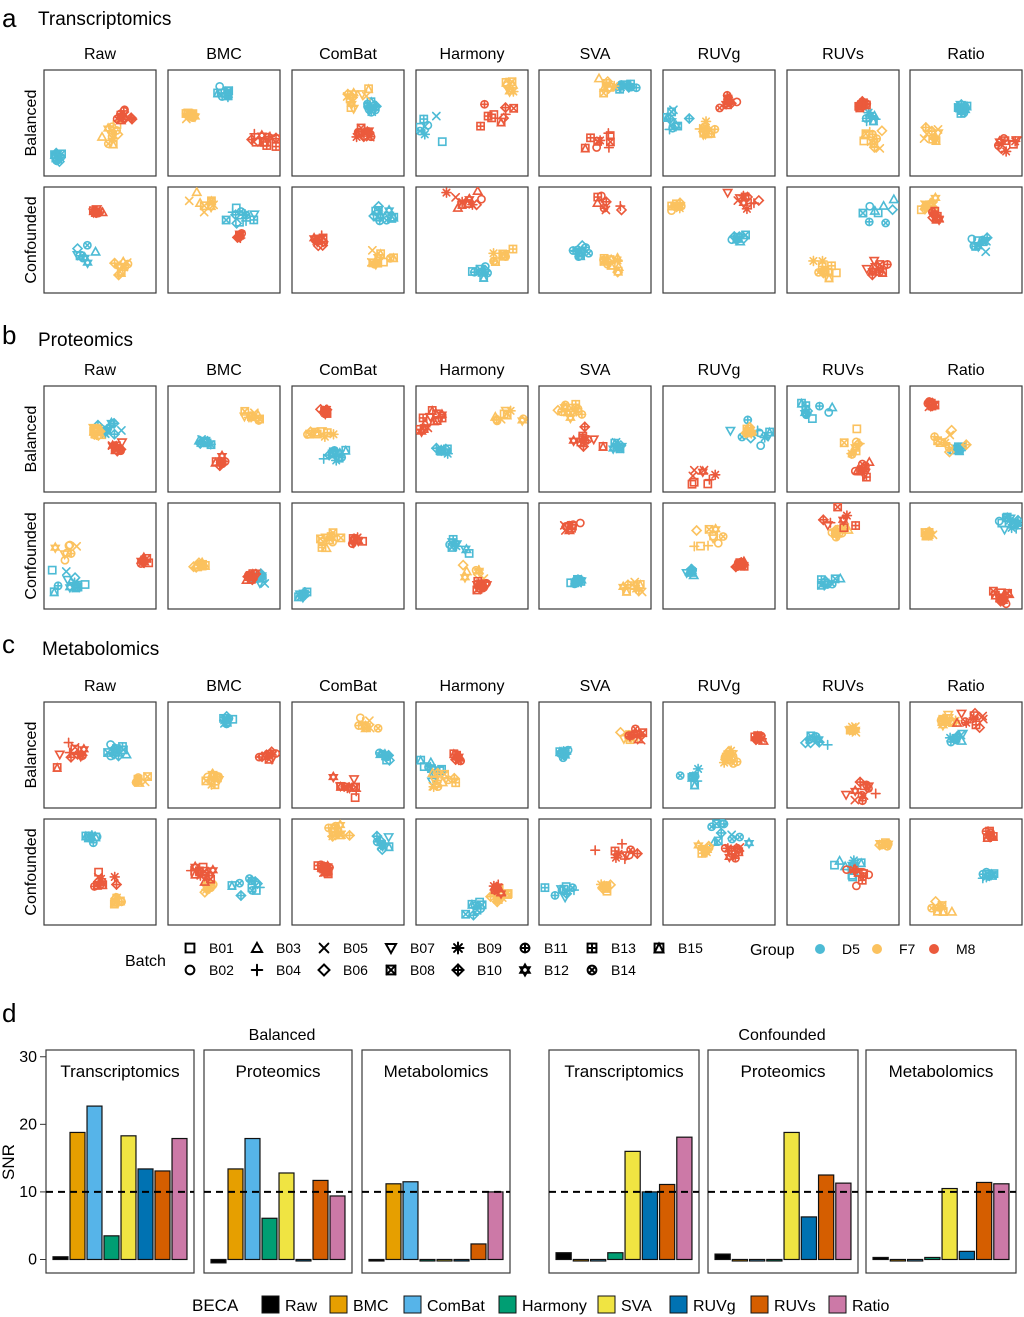  I want to click on legend-swatch-combat, so click(412, 1304).